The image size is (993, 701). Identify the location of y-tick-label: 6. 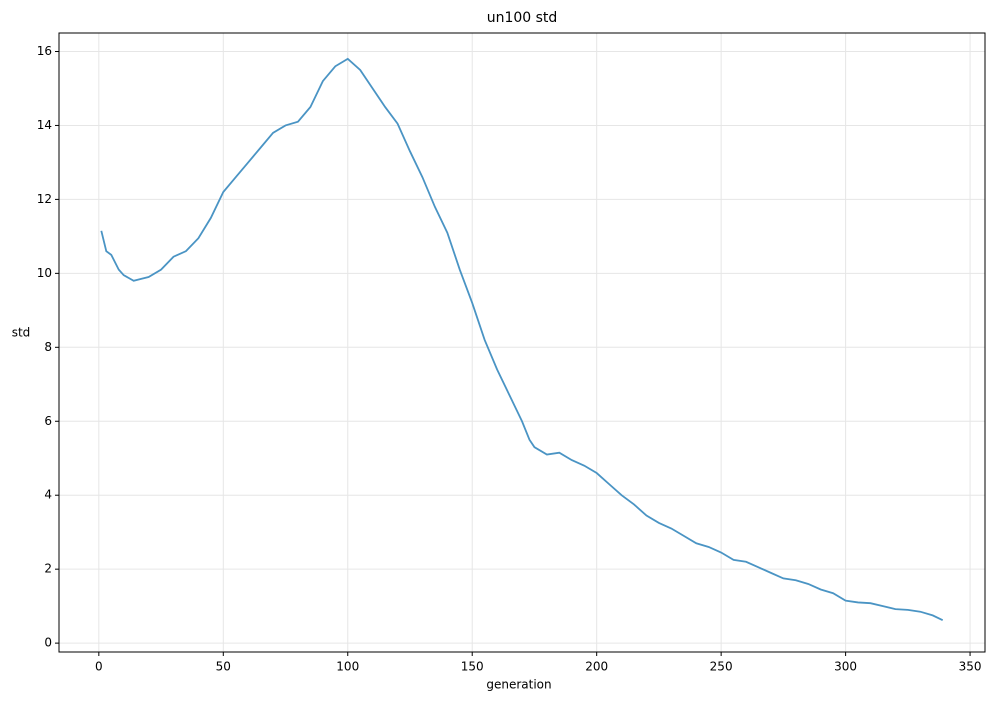
(48, 421).